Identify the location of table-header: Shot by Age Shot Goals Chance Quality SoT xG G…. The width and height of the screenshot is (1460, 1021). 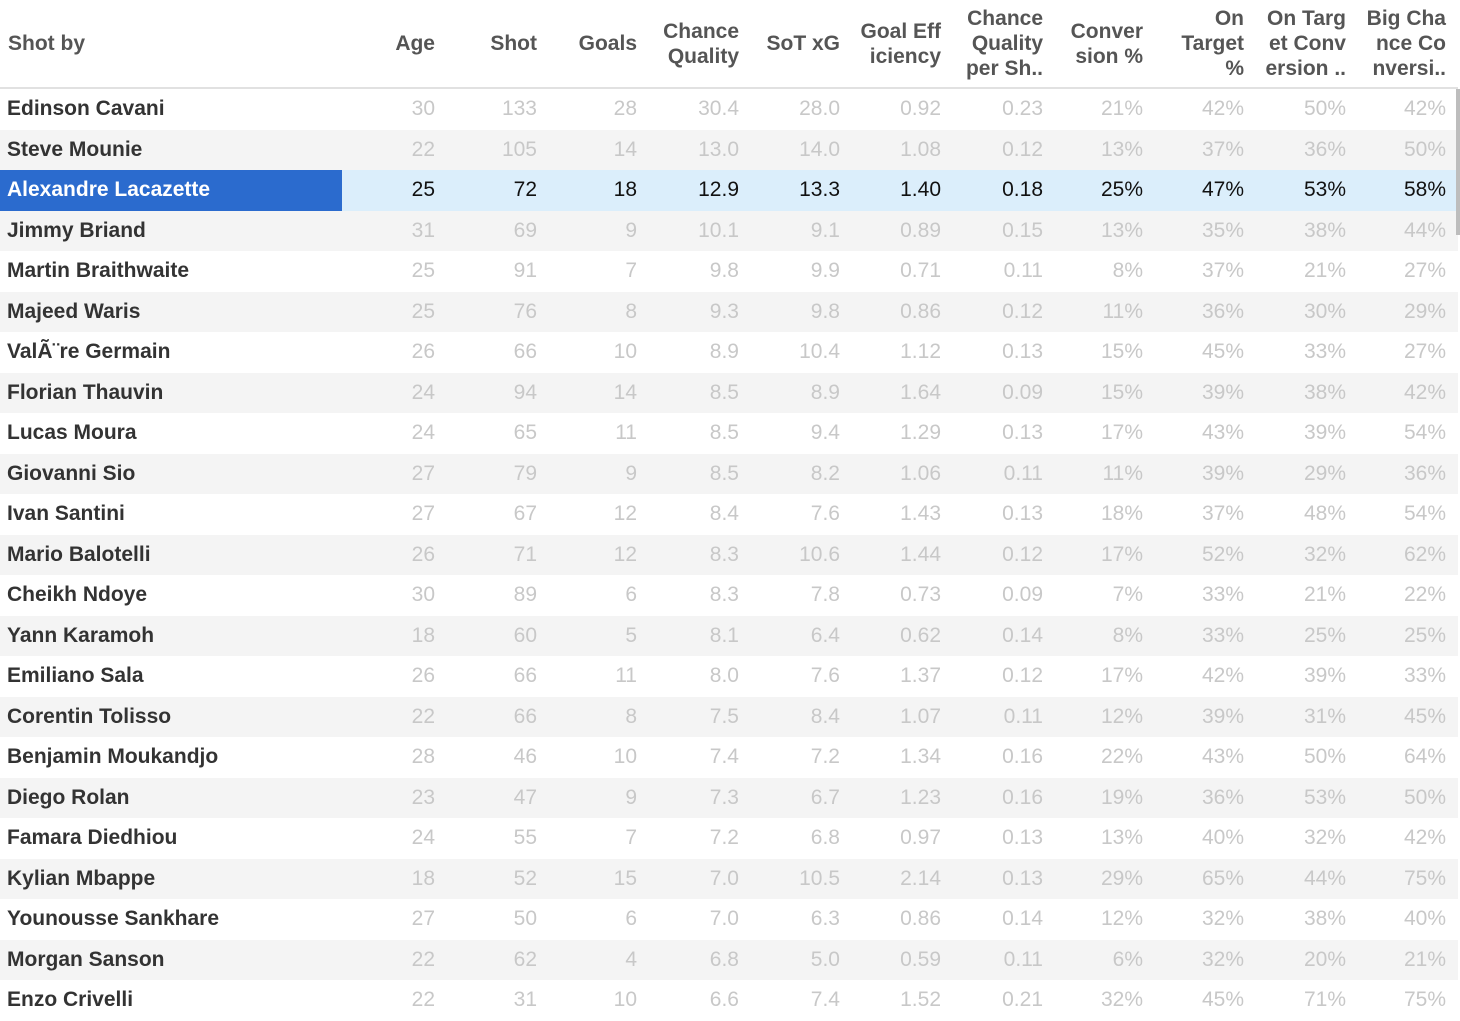
(729, 44).